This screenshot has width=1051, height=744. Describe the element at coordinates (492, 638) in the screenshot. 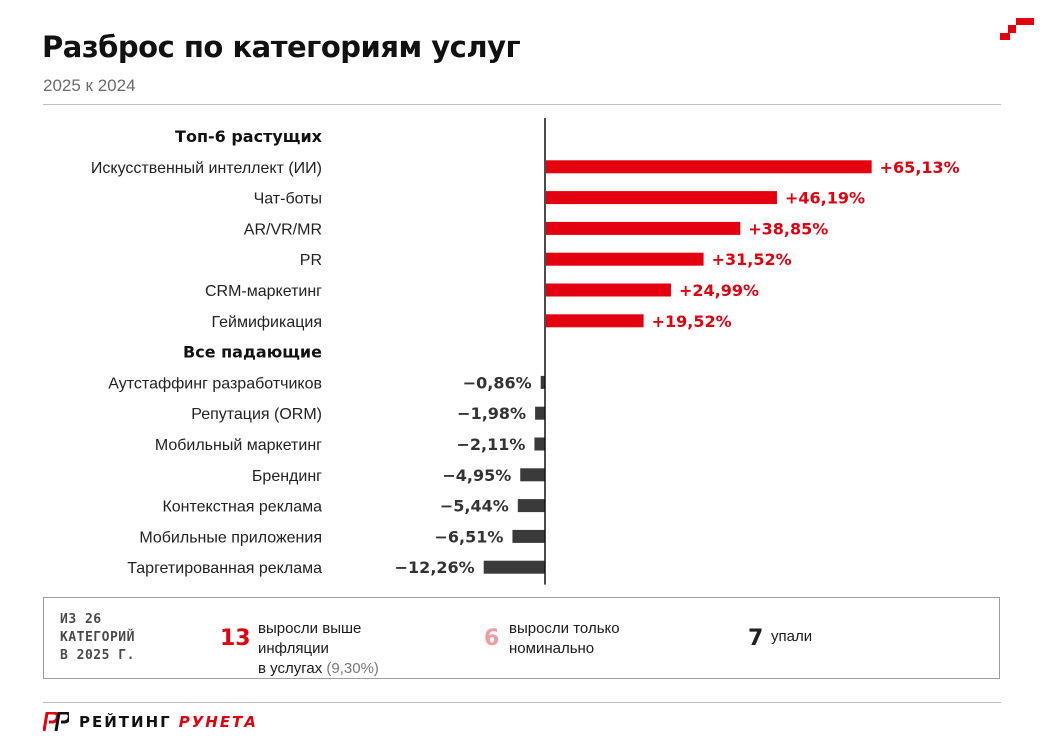

I see `stat-grew-nominally-number: 6` at that location.